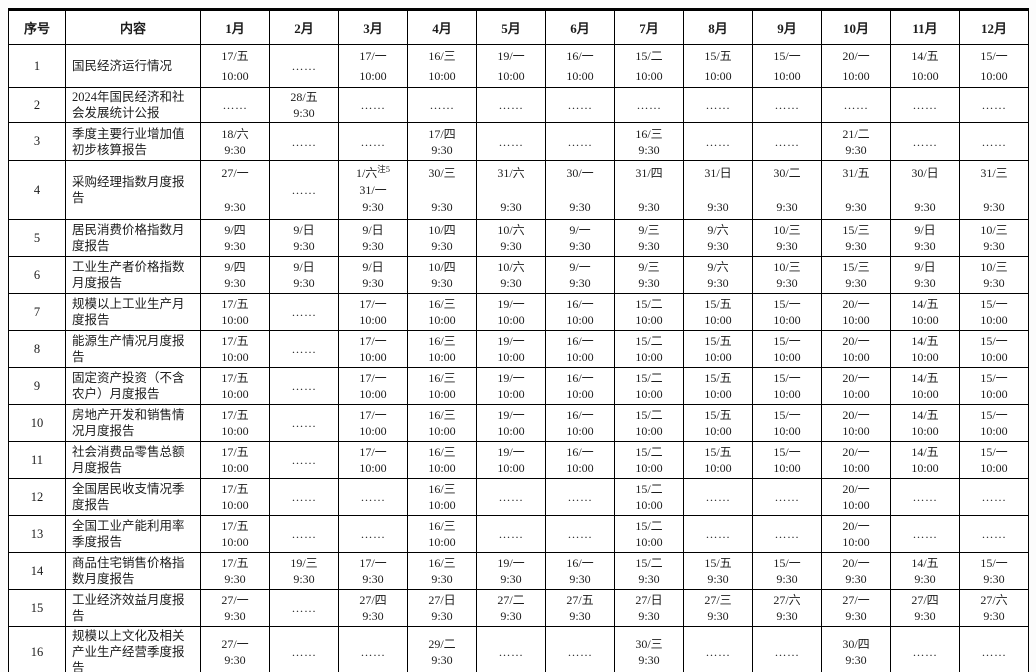 The height and width of the screenshot is (672, 1036). What do you see at coordinates (649, 571) in the screenshot?
I see `schedule-cell: 15/二 9:30` at bounding box center [649, 571].